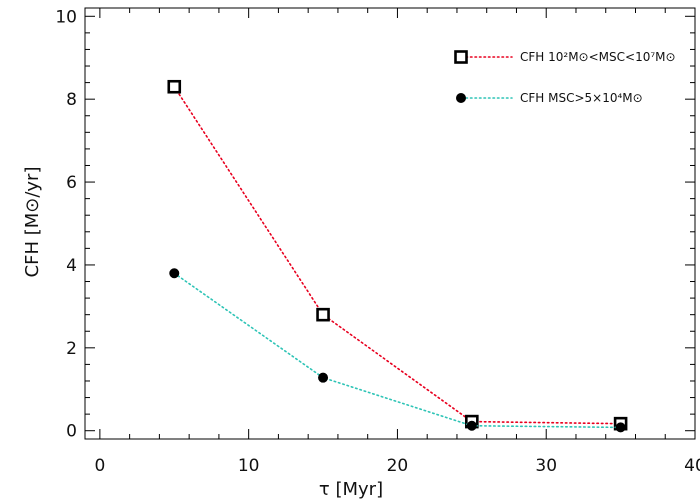  Describe the element at coordinates (692, 466) in the screenshot. I see `x-tick-label: 40` at that location.